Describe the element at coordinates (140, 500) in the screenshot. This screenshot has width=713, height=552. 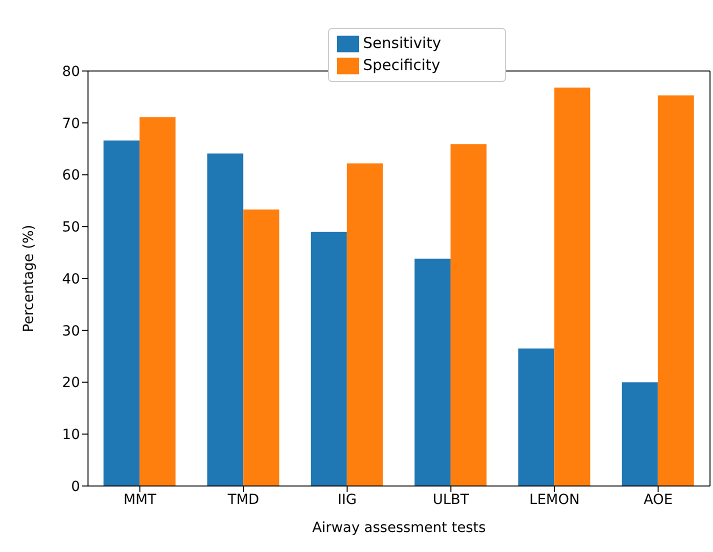
I see `x-tick-label: MMT` at that location.